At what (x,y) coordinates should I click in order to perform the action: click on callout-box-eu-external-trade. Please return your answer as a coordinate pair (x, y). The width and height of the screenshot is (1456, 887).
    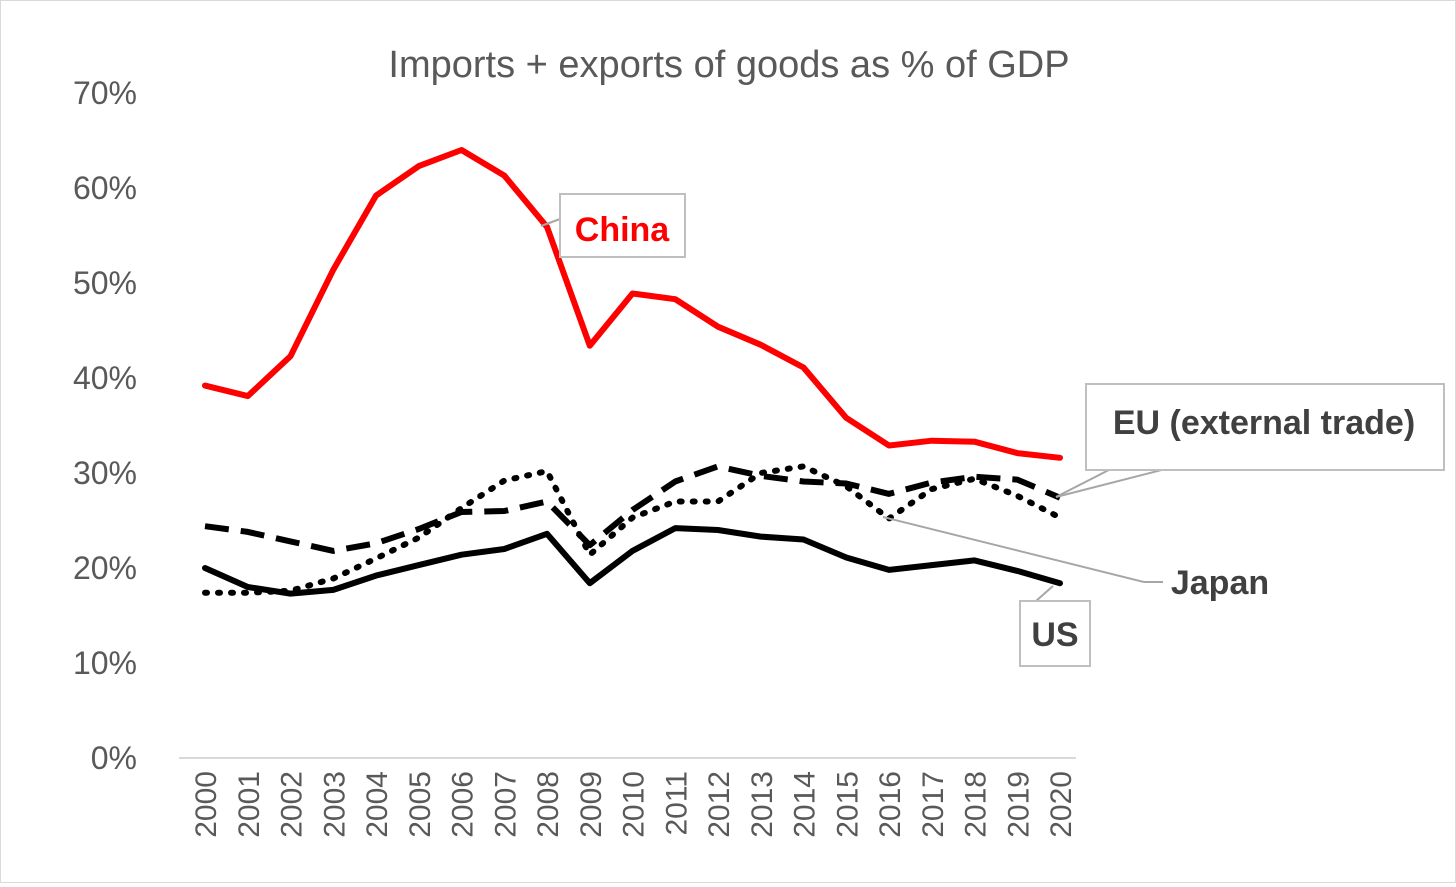
    Looking at the image, I should click on (1265, 427).